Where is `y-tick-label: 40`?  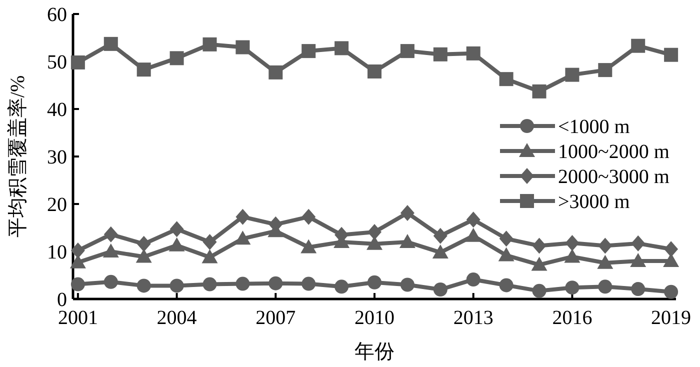 y-tick-label: 40 is located at coordinates (57, 110).